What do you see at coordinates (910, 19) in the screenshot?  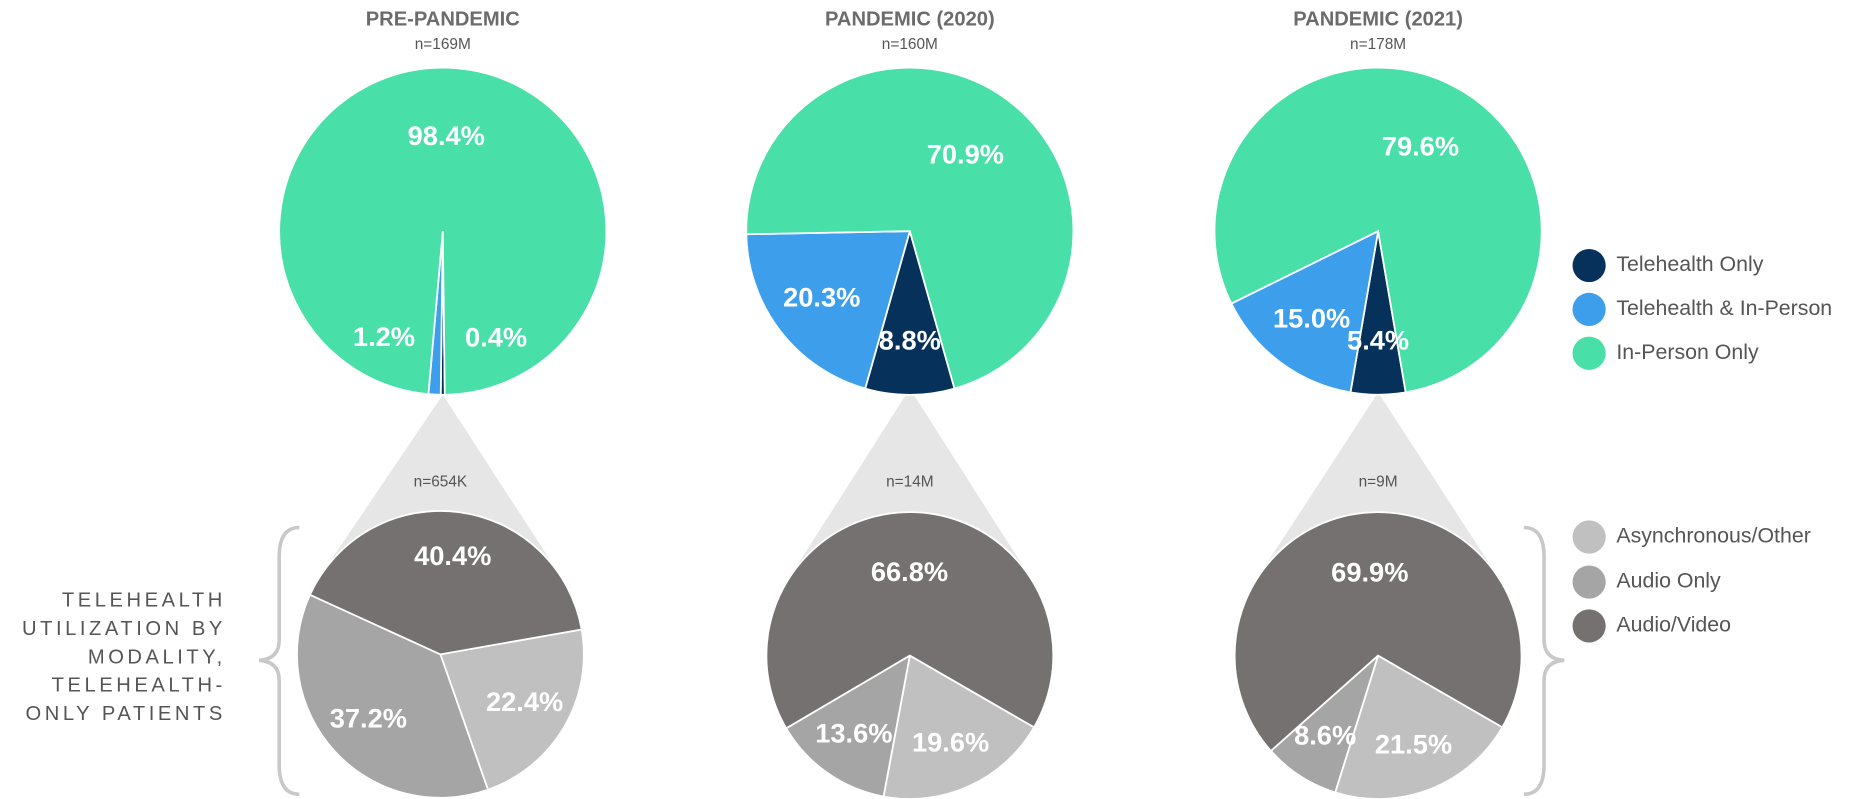 I see `pie-title: PANDEMIC (2020)` at bounding box center [910, 19].